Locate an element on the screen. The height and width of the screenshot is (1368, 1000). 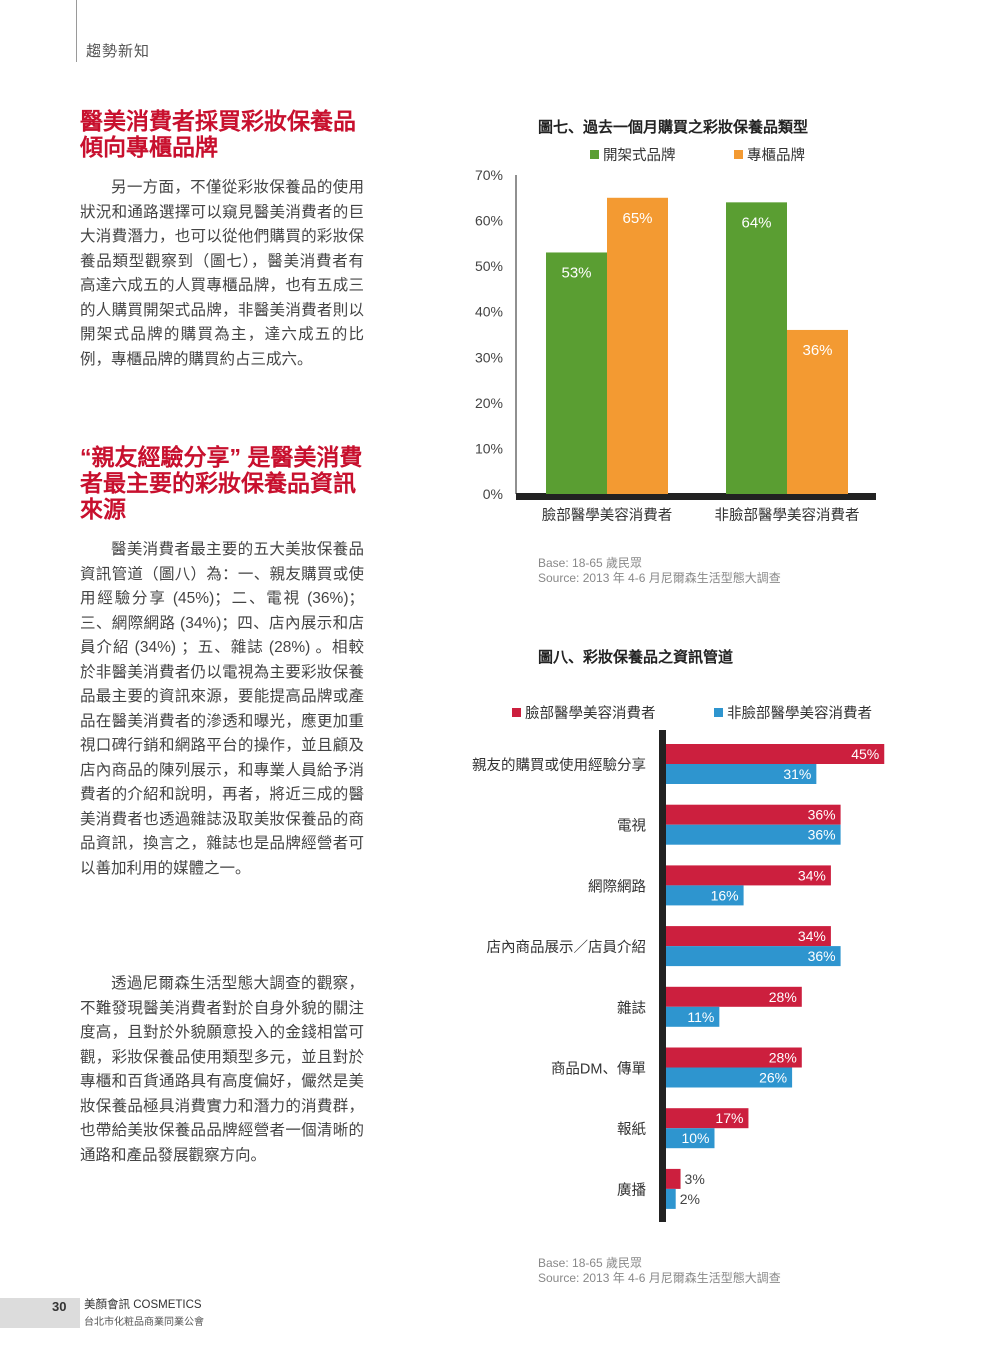
bar-value-label: 26% is located at coordinates (773, 1078).